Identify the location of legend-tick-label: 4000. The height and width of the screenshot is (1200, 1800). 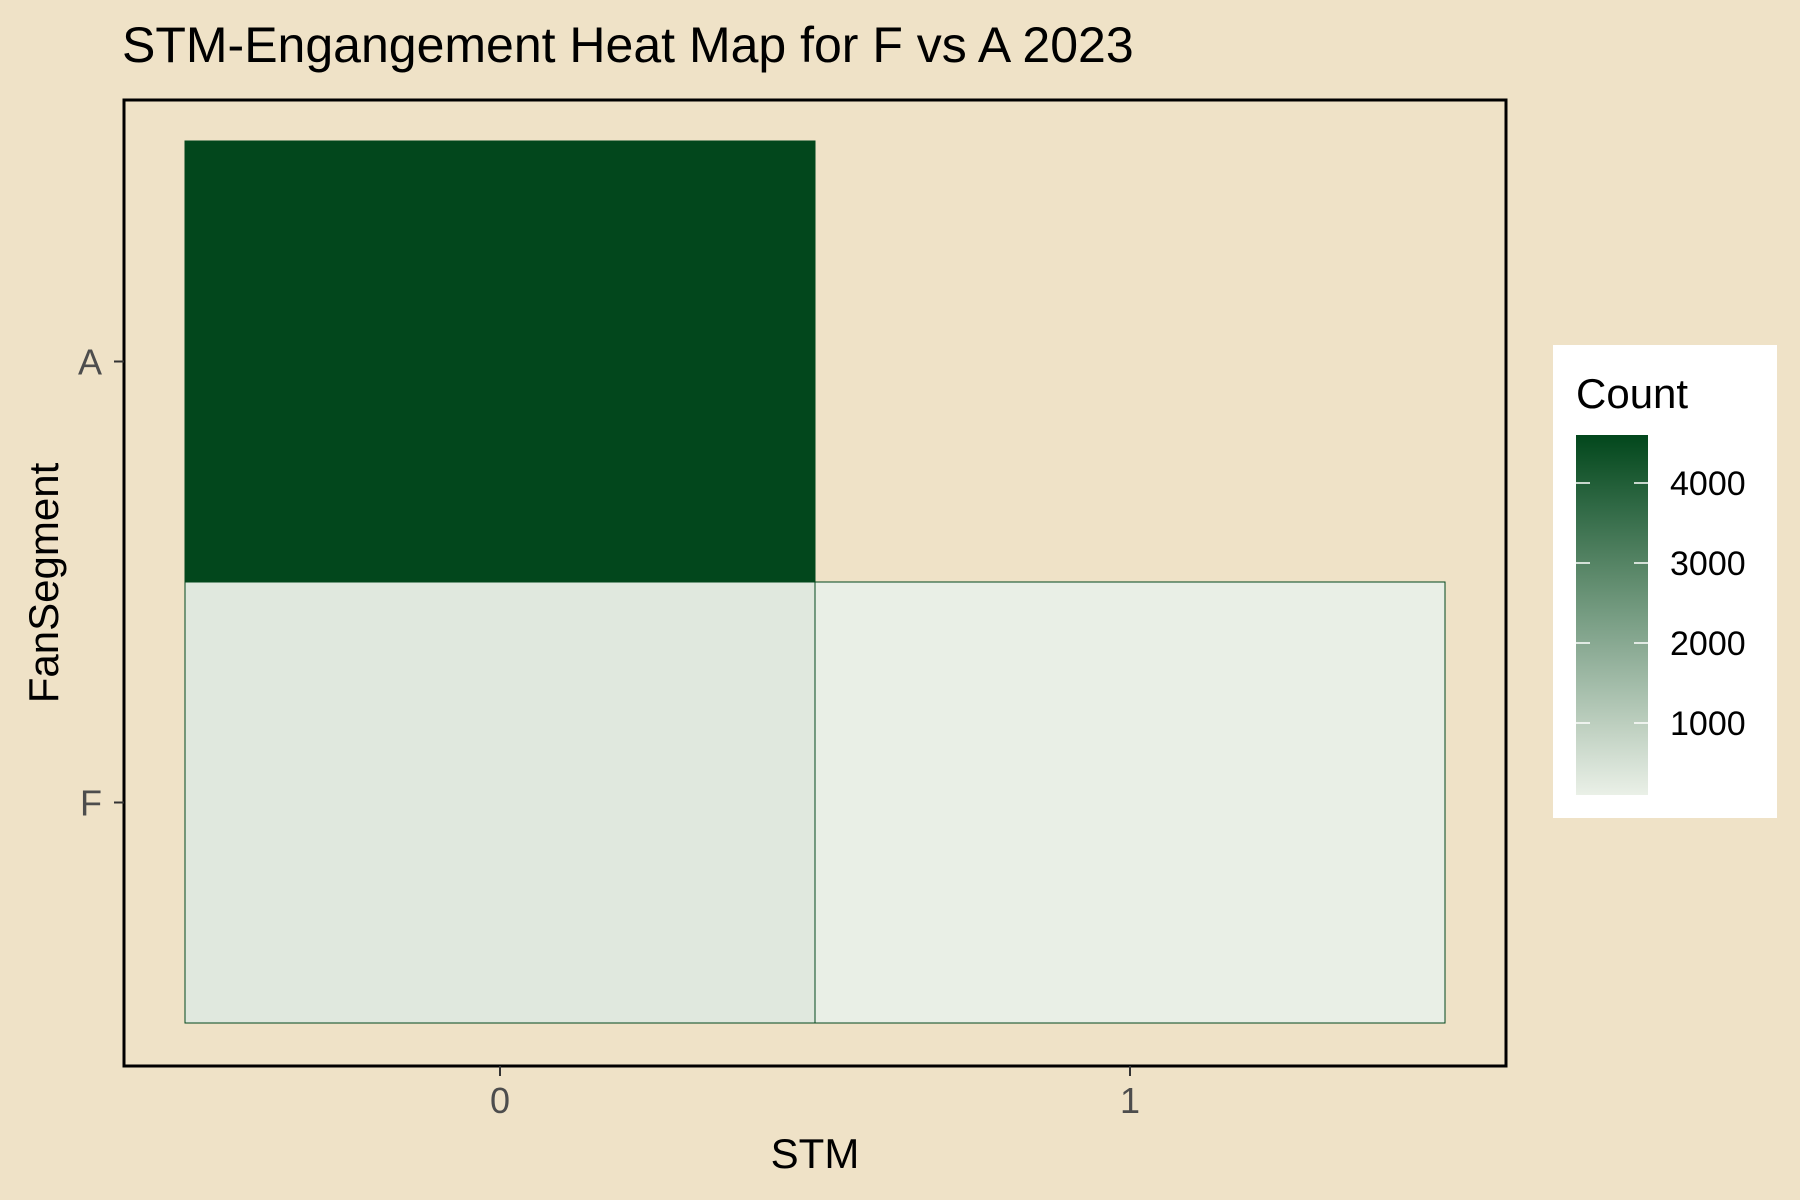
(1708, 484).